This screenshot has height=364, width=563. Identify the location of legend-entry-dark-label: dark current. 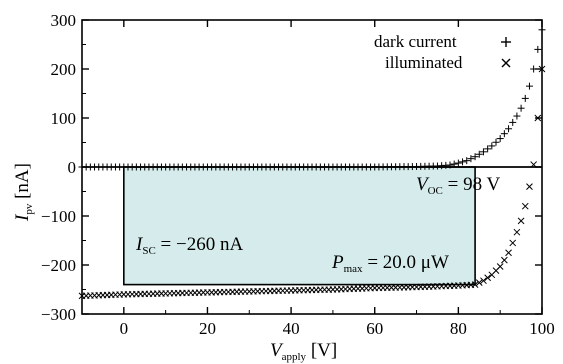
(415, 41).